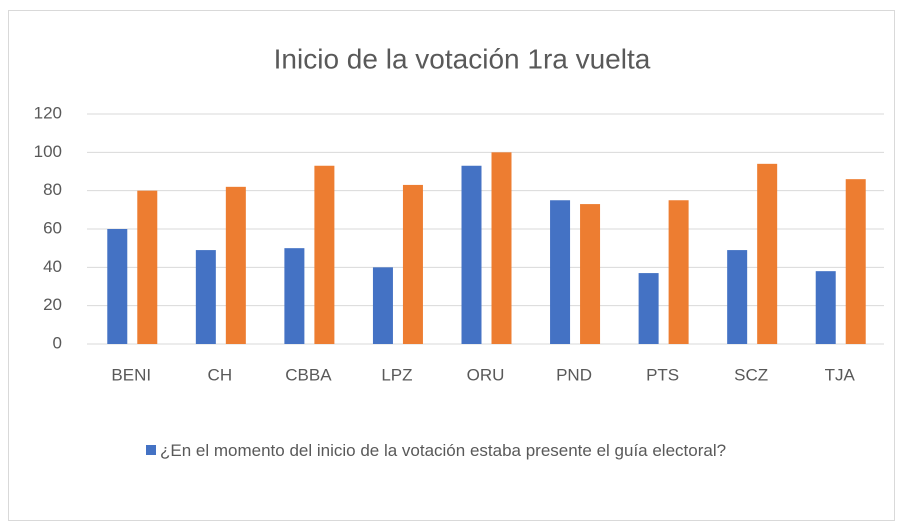 The width and height of the screenshot is (903, 529). Describe the element at coordinates (52, 189) in the screenshot. I see `y-tick-label: 80` at that location.